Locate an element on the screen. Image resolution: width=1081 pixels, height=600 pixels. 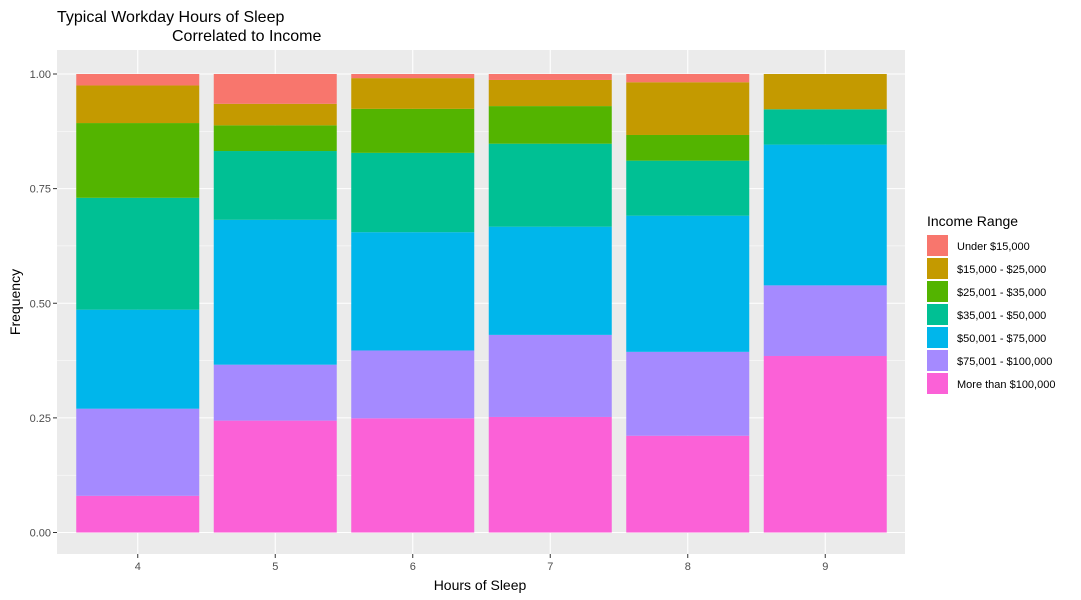
y-axis-ticks: 0.00 0.25 0.50 0.75 1.00 is located at coordinates (43, 304).